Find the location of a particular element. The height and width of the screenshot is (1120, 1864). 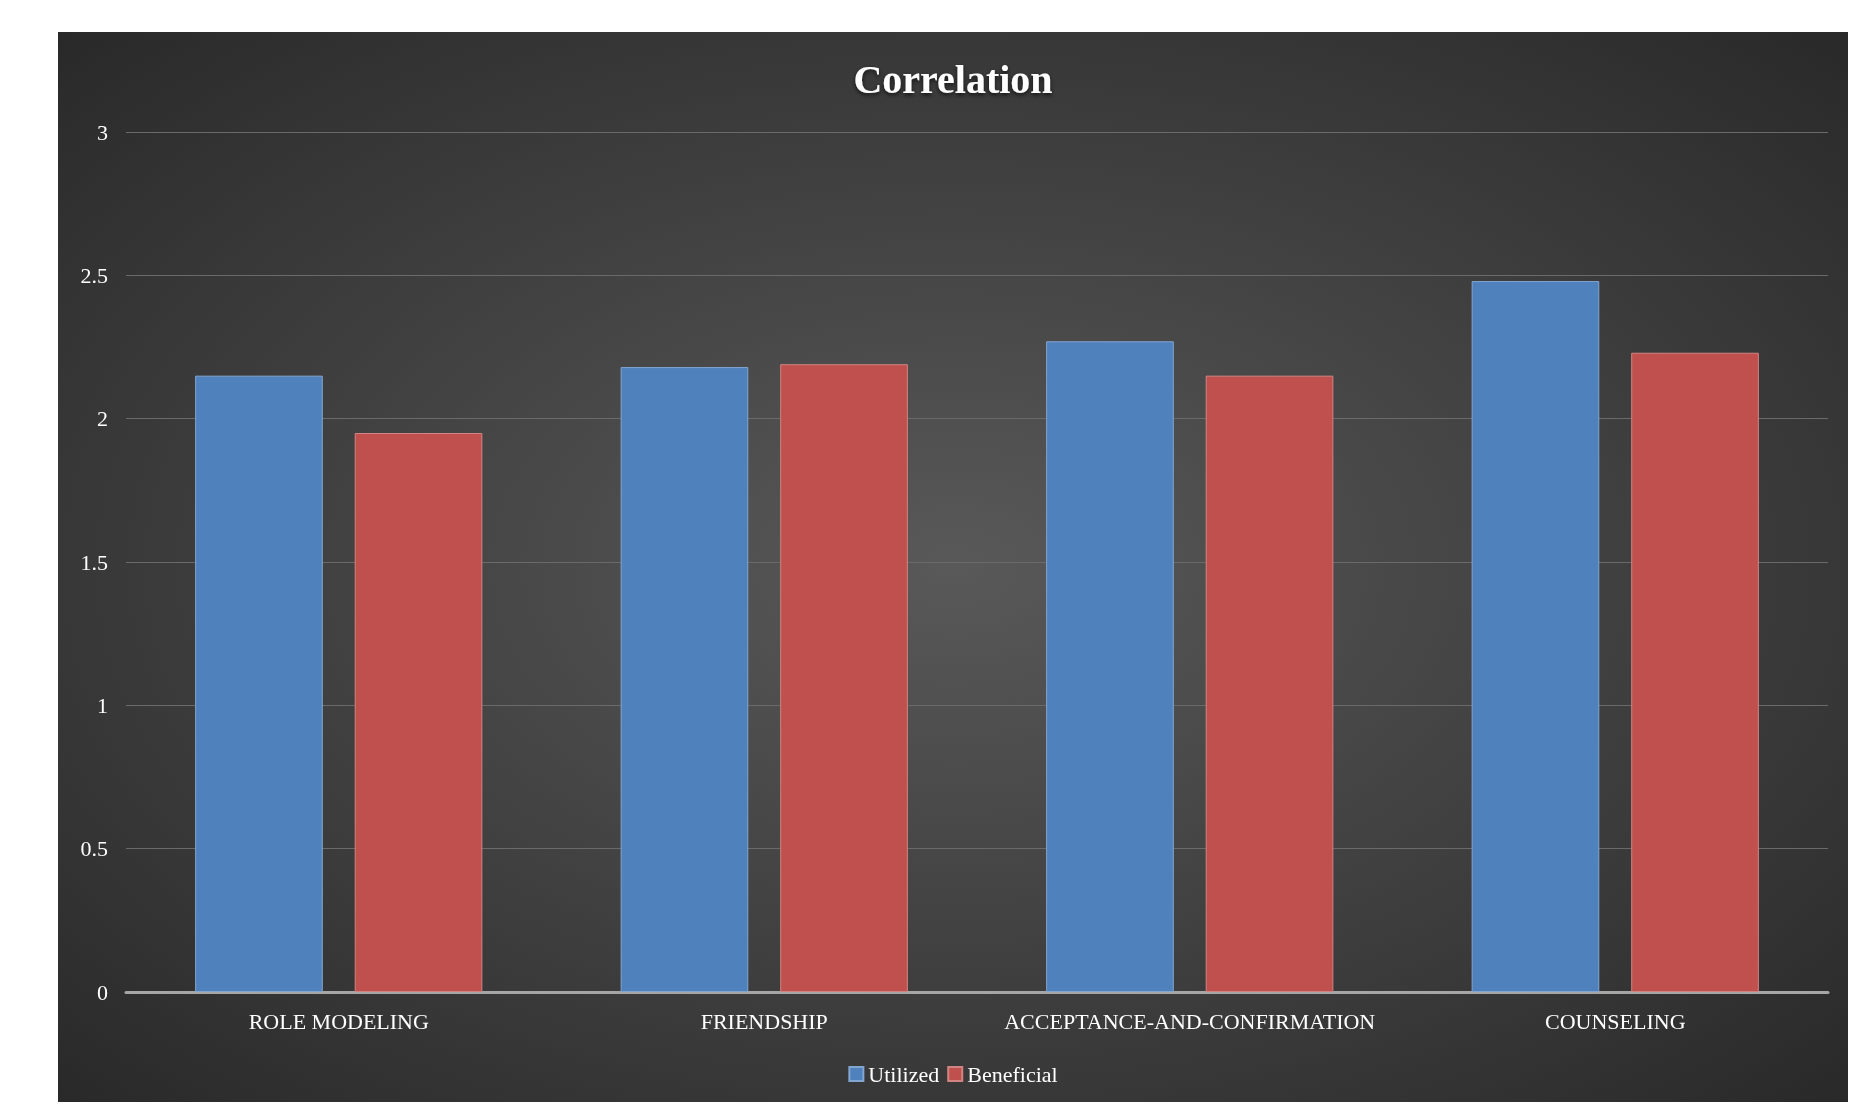

chart-title: Correlation is located at coordinates (953, 79).